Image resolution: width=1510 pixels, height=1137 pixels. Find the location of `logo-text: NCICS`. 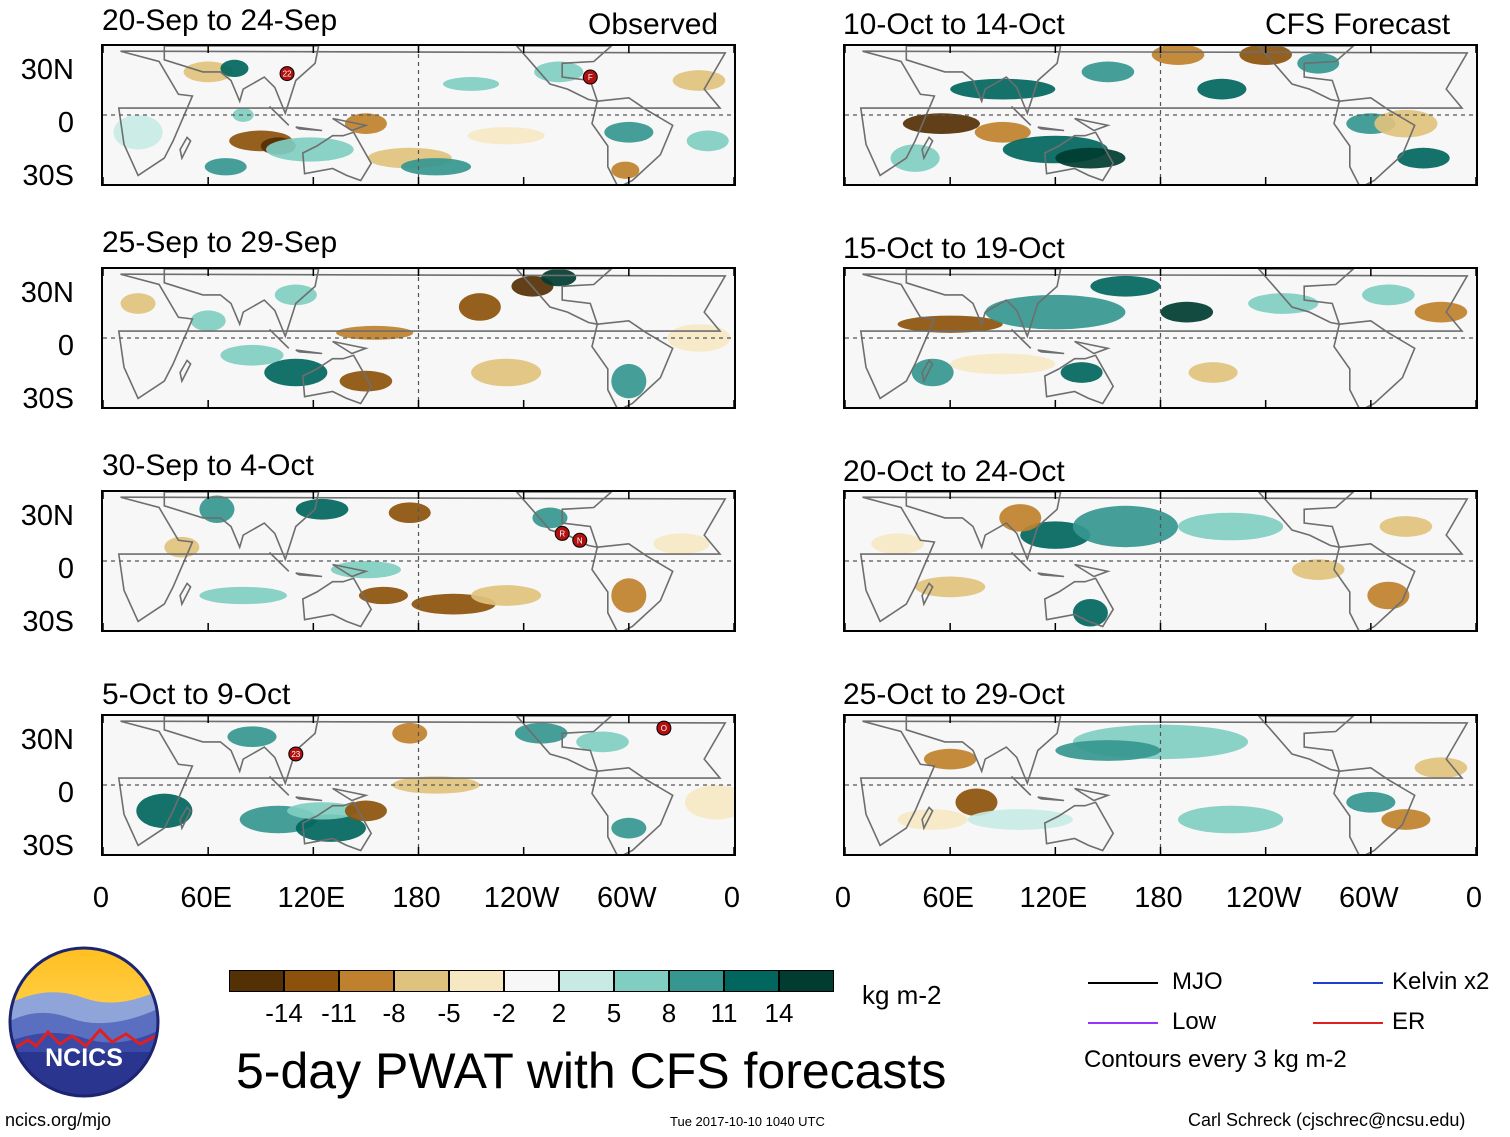

logo-text: NCICS is located at coordinates (84, 1058).